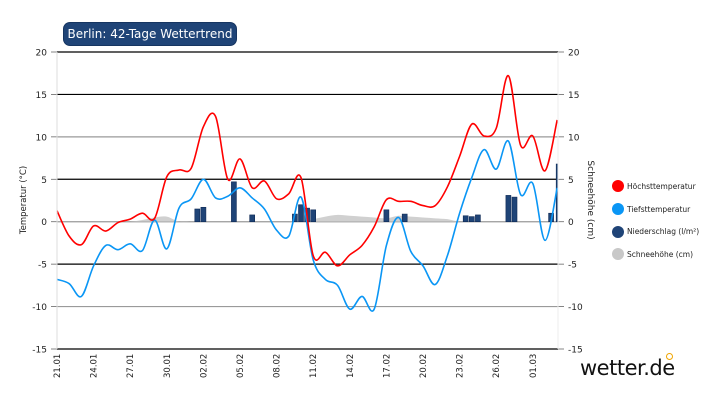  Describe the element at coordinates (42, 138) in the screenshot. I see `y-tick-label-left: 10` at that location.